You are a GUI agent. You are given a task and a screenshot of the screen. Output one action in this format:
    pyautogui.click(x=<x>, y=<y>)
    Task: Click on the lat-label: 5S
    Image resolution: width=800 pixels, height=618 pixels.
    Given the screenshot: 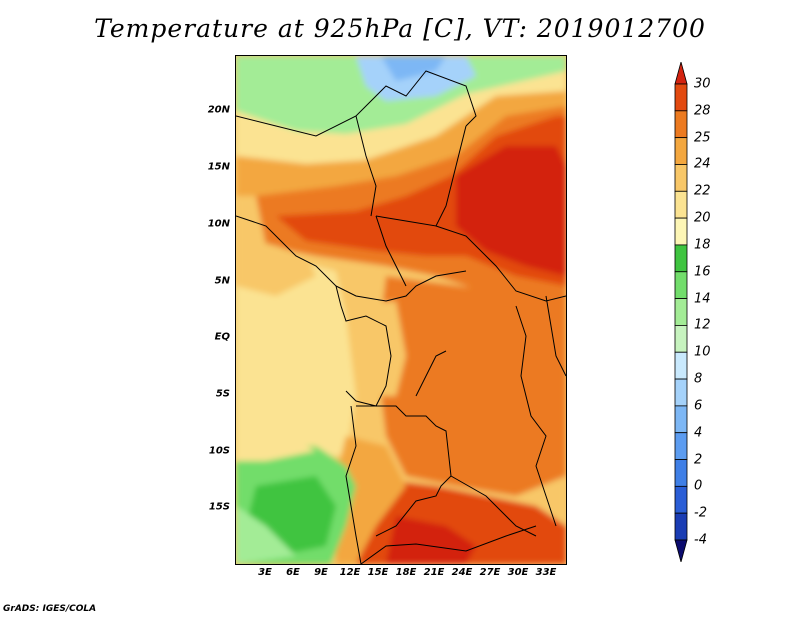 What is the action you would take?
    pyautogui.click(x=222, y=394)
    